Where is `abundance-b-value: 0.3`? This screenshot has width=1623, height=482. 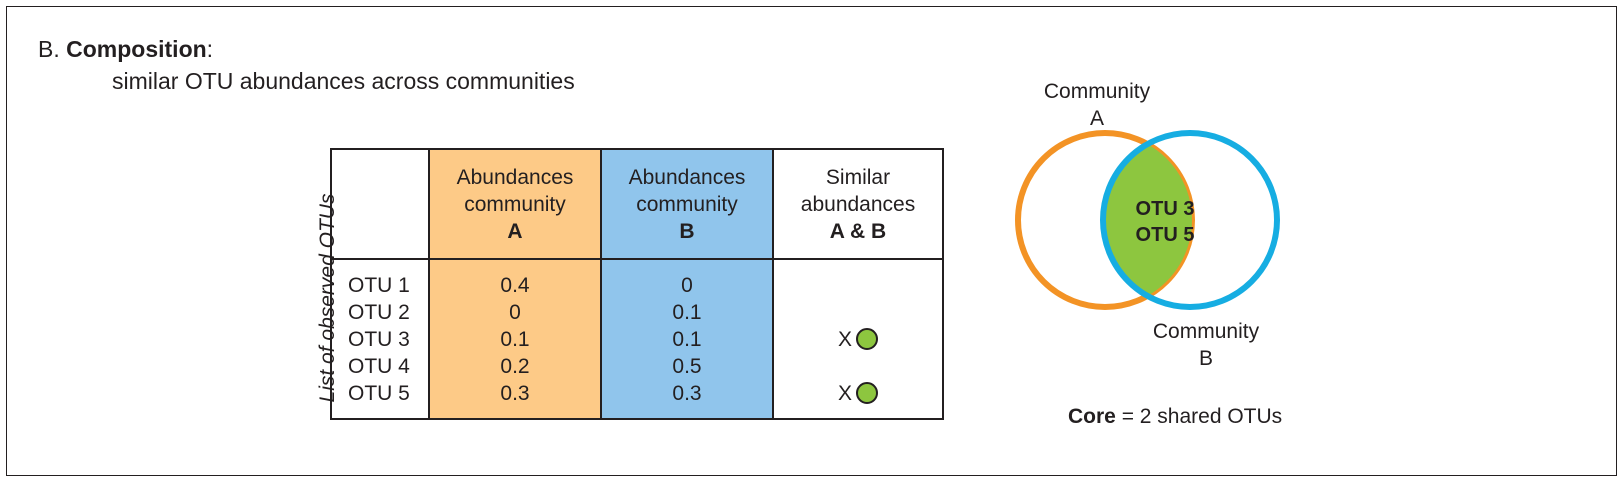 abundance-b-value: 0.3 is located at coordinates (687, 393).